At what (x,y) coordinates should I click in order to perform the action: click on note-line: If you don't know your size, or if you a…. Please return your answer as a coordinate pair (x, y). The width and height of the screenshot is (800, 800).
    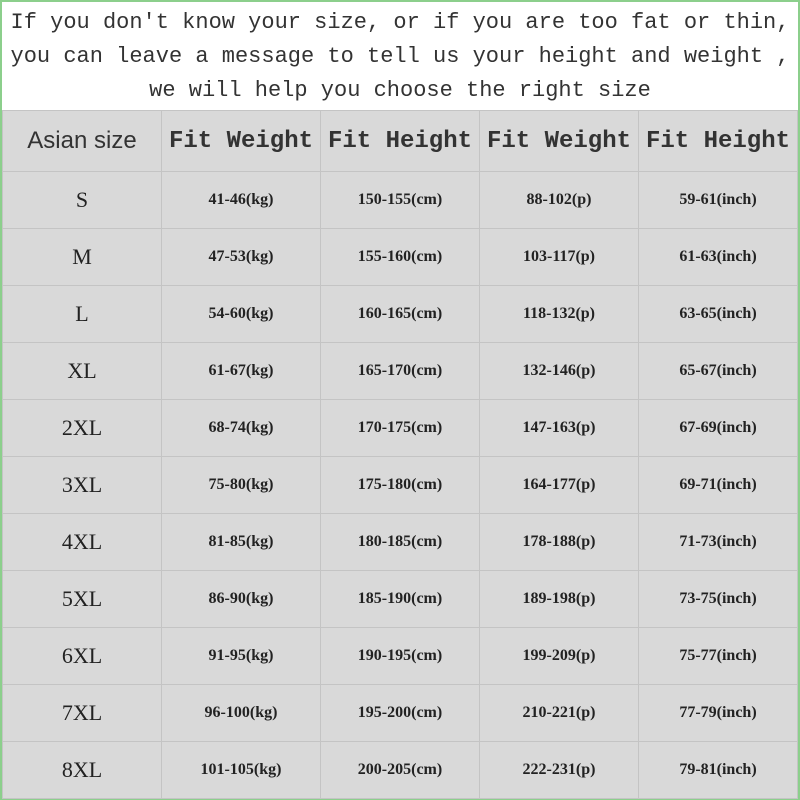
    Looking at the image, I should click on (400, 22).